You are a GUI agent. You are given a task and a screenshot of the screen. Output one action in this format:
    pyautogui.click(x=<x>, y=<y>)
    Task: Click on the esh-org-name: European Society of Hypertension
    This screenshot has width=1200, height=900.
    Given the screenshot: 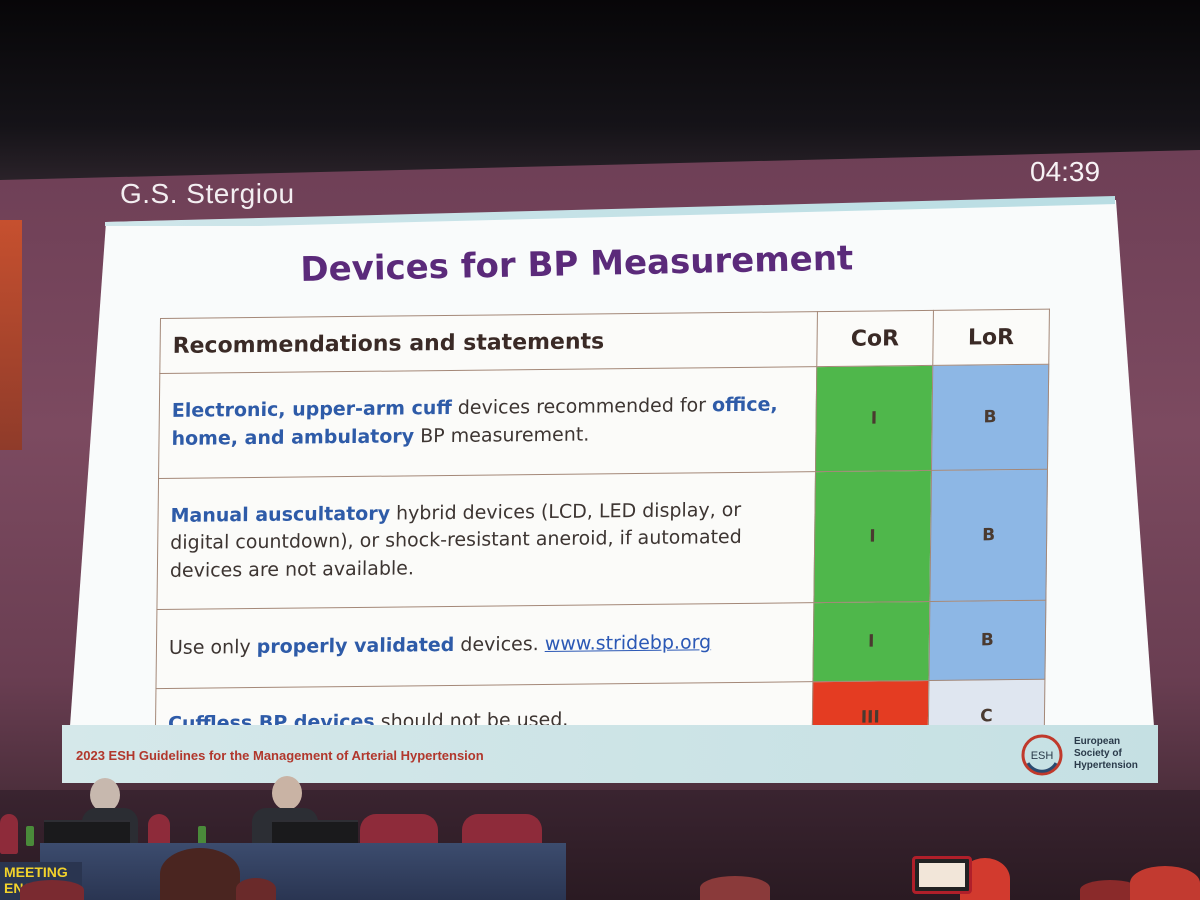 What is the action you would take?
    pyautogui.click(x=1119, y=754)
    